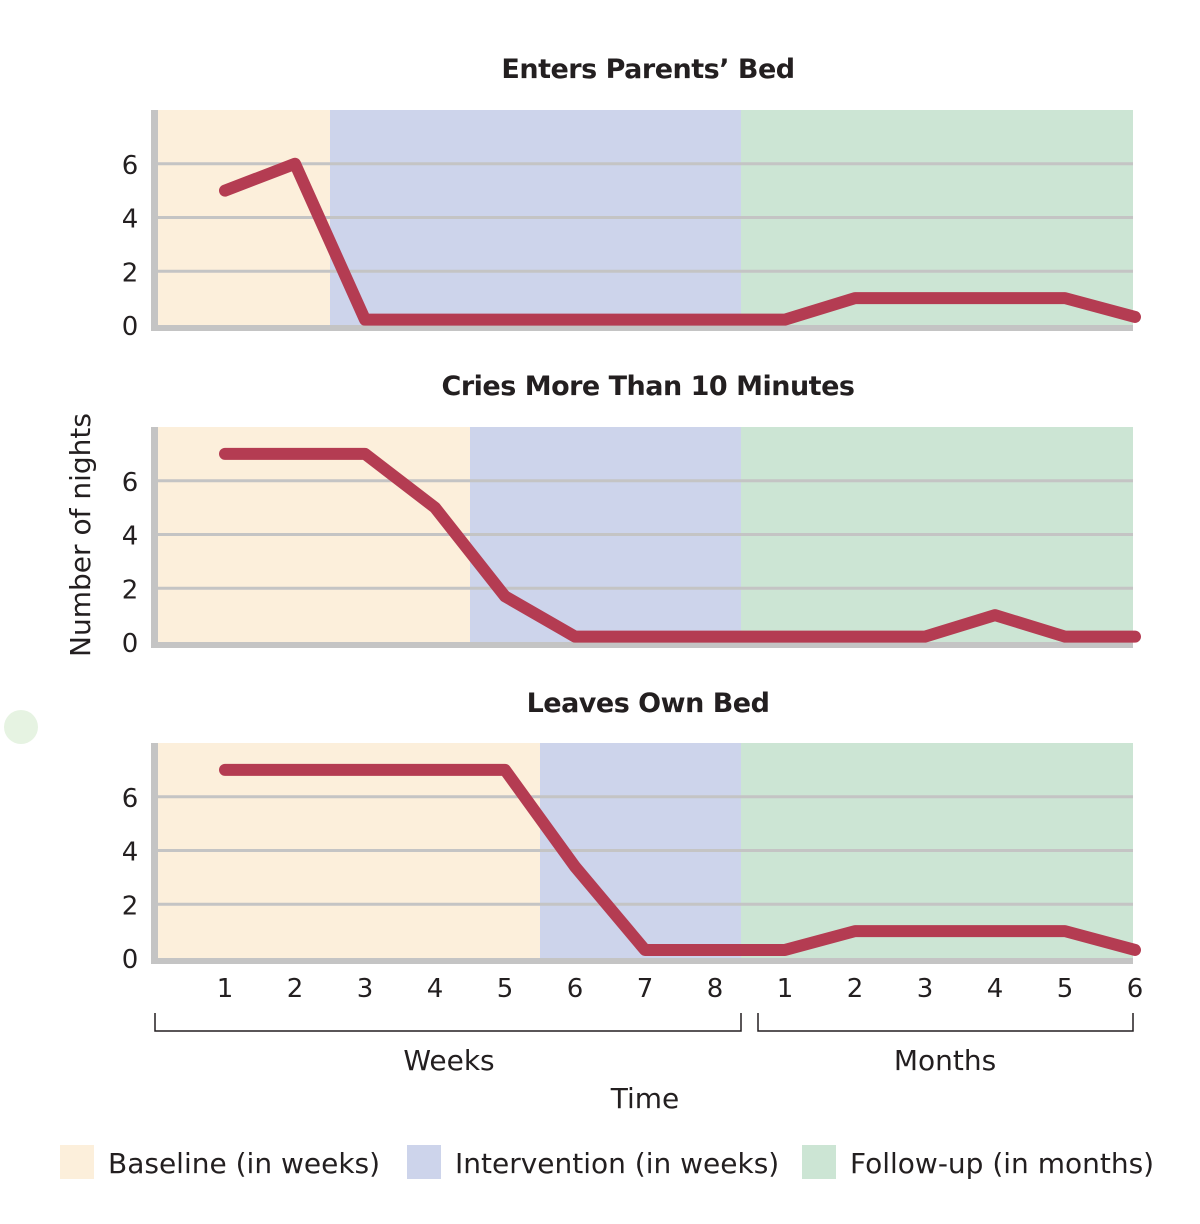 This screenshot has width=1200, height=1224. Describe the element at coordinates (424, 1162) in the screenshot. I see `legend-swatch-intervention` at that location.